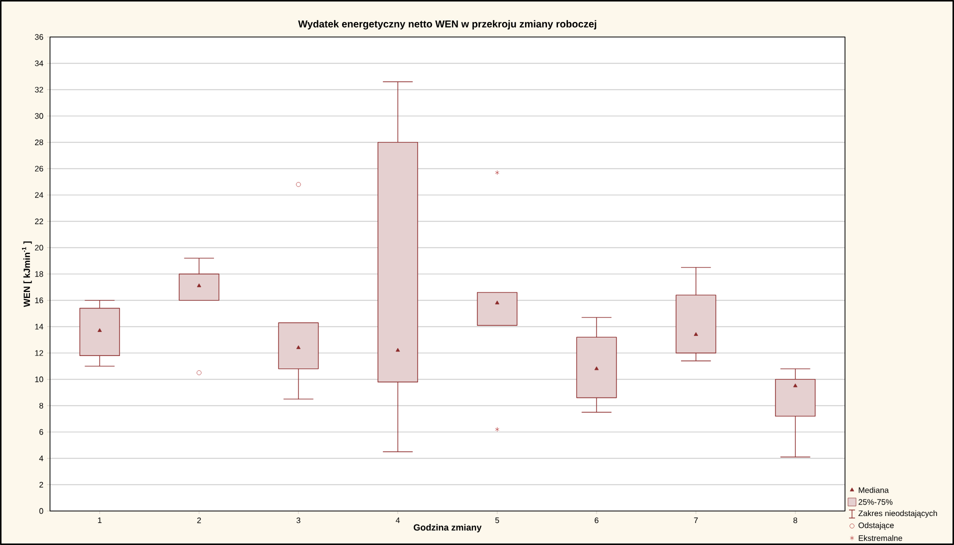 The height and width of the screenshot is (545, 954). I want to click on y-axis-title: WEN [ kJmin$^{-1}$ ], so click(27, 274).